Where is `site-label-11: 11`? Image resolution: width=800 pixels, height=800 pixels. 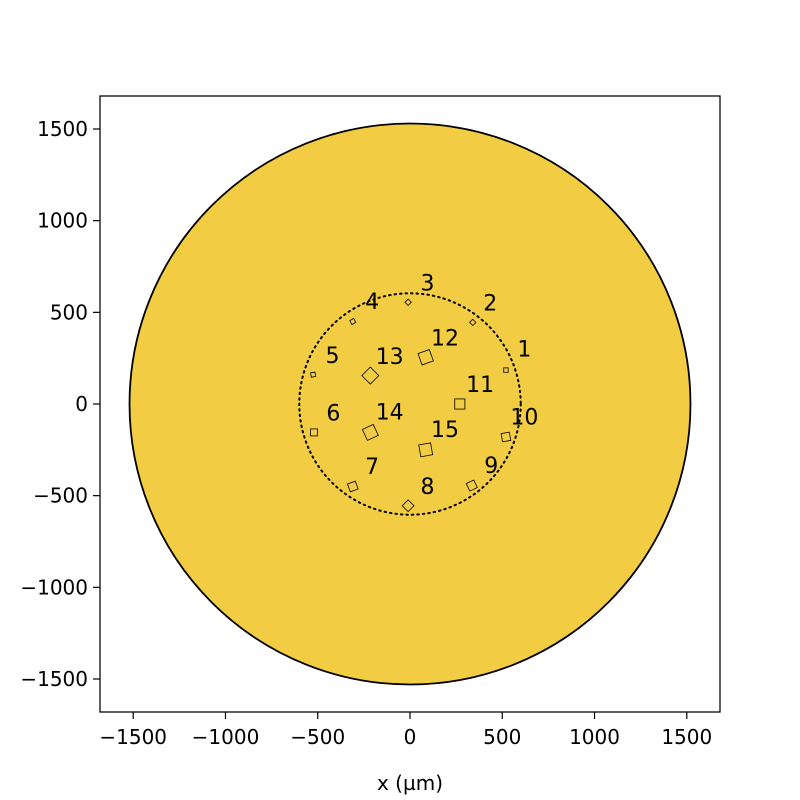
site-label-11: 11 is located at coordinates (480, 385).